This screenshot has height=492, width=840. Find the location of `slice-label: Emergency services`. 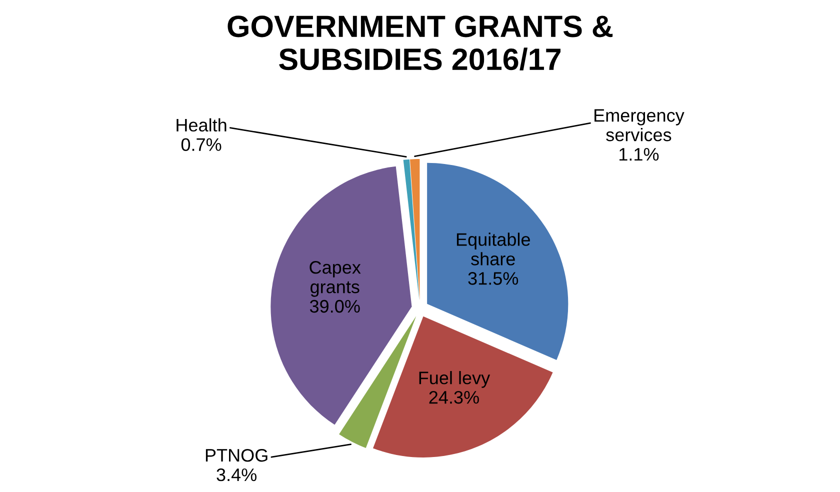

slice-label: Emergency services is located at coordinates (639, 125).